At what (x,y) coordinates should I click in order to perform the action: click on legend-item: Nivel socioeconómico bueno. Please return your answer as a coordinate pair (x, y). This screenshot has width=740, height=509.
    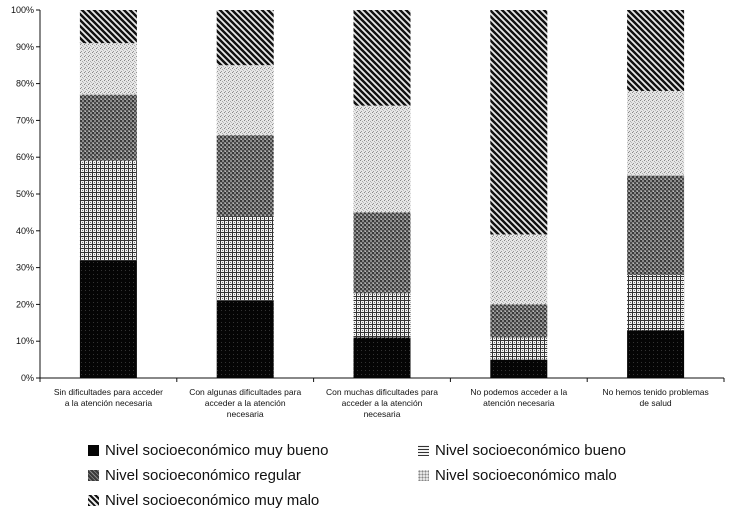
    Looking at the image, I should click on (522, 450).